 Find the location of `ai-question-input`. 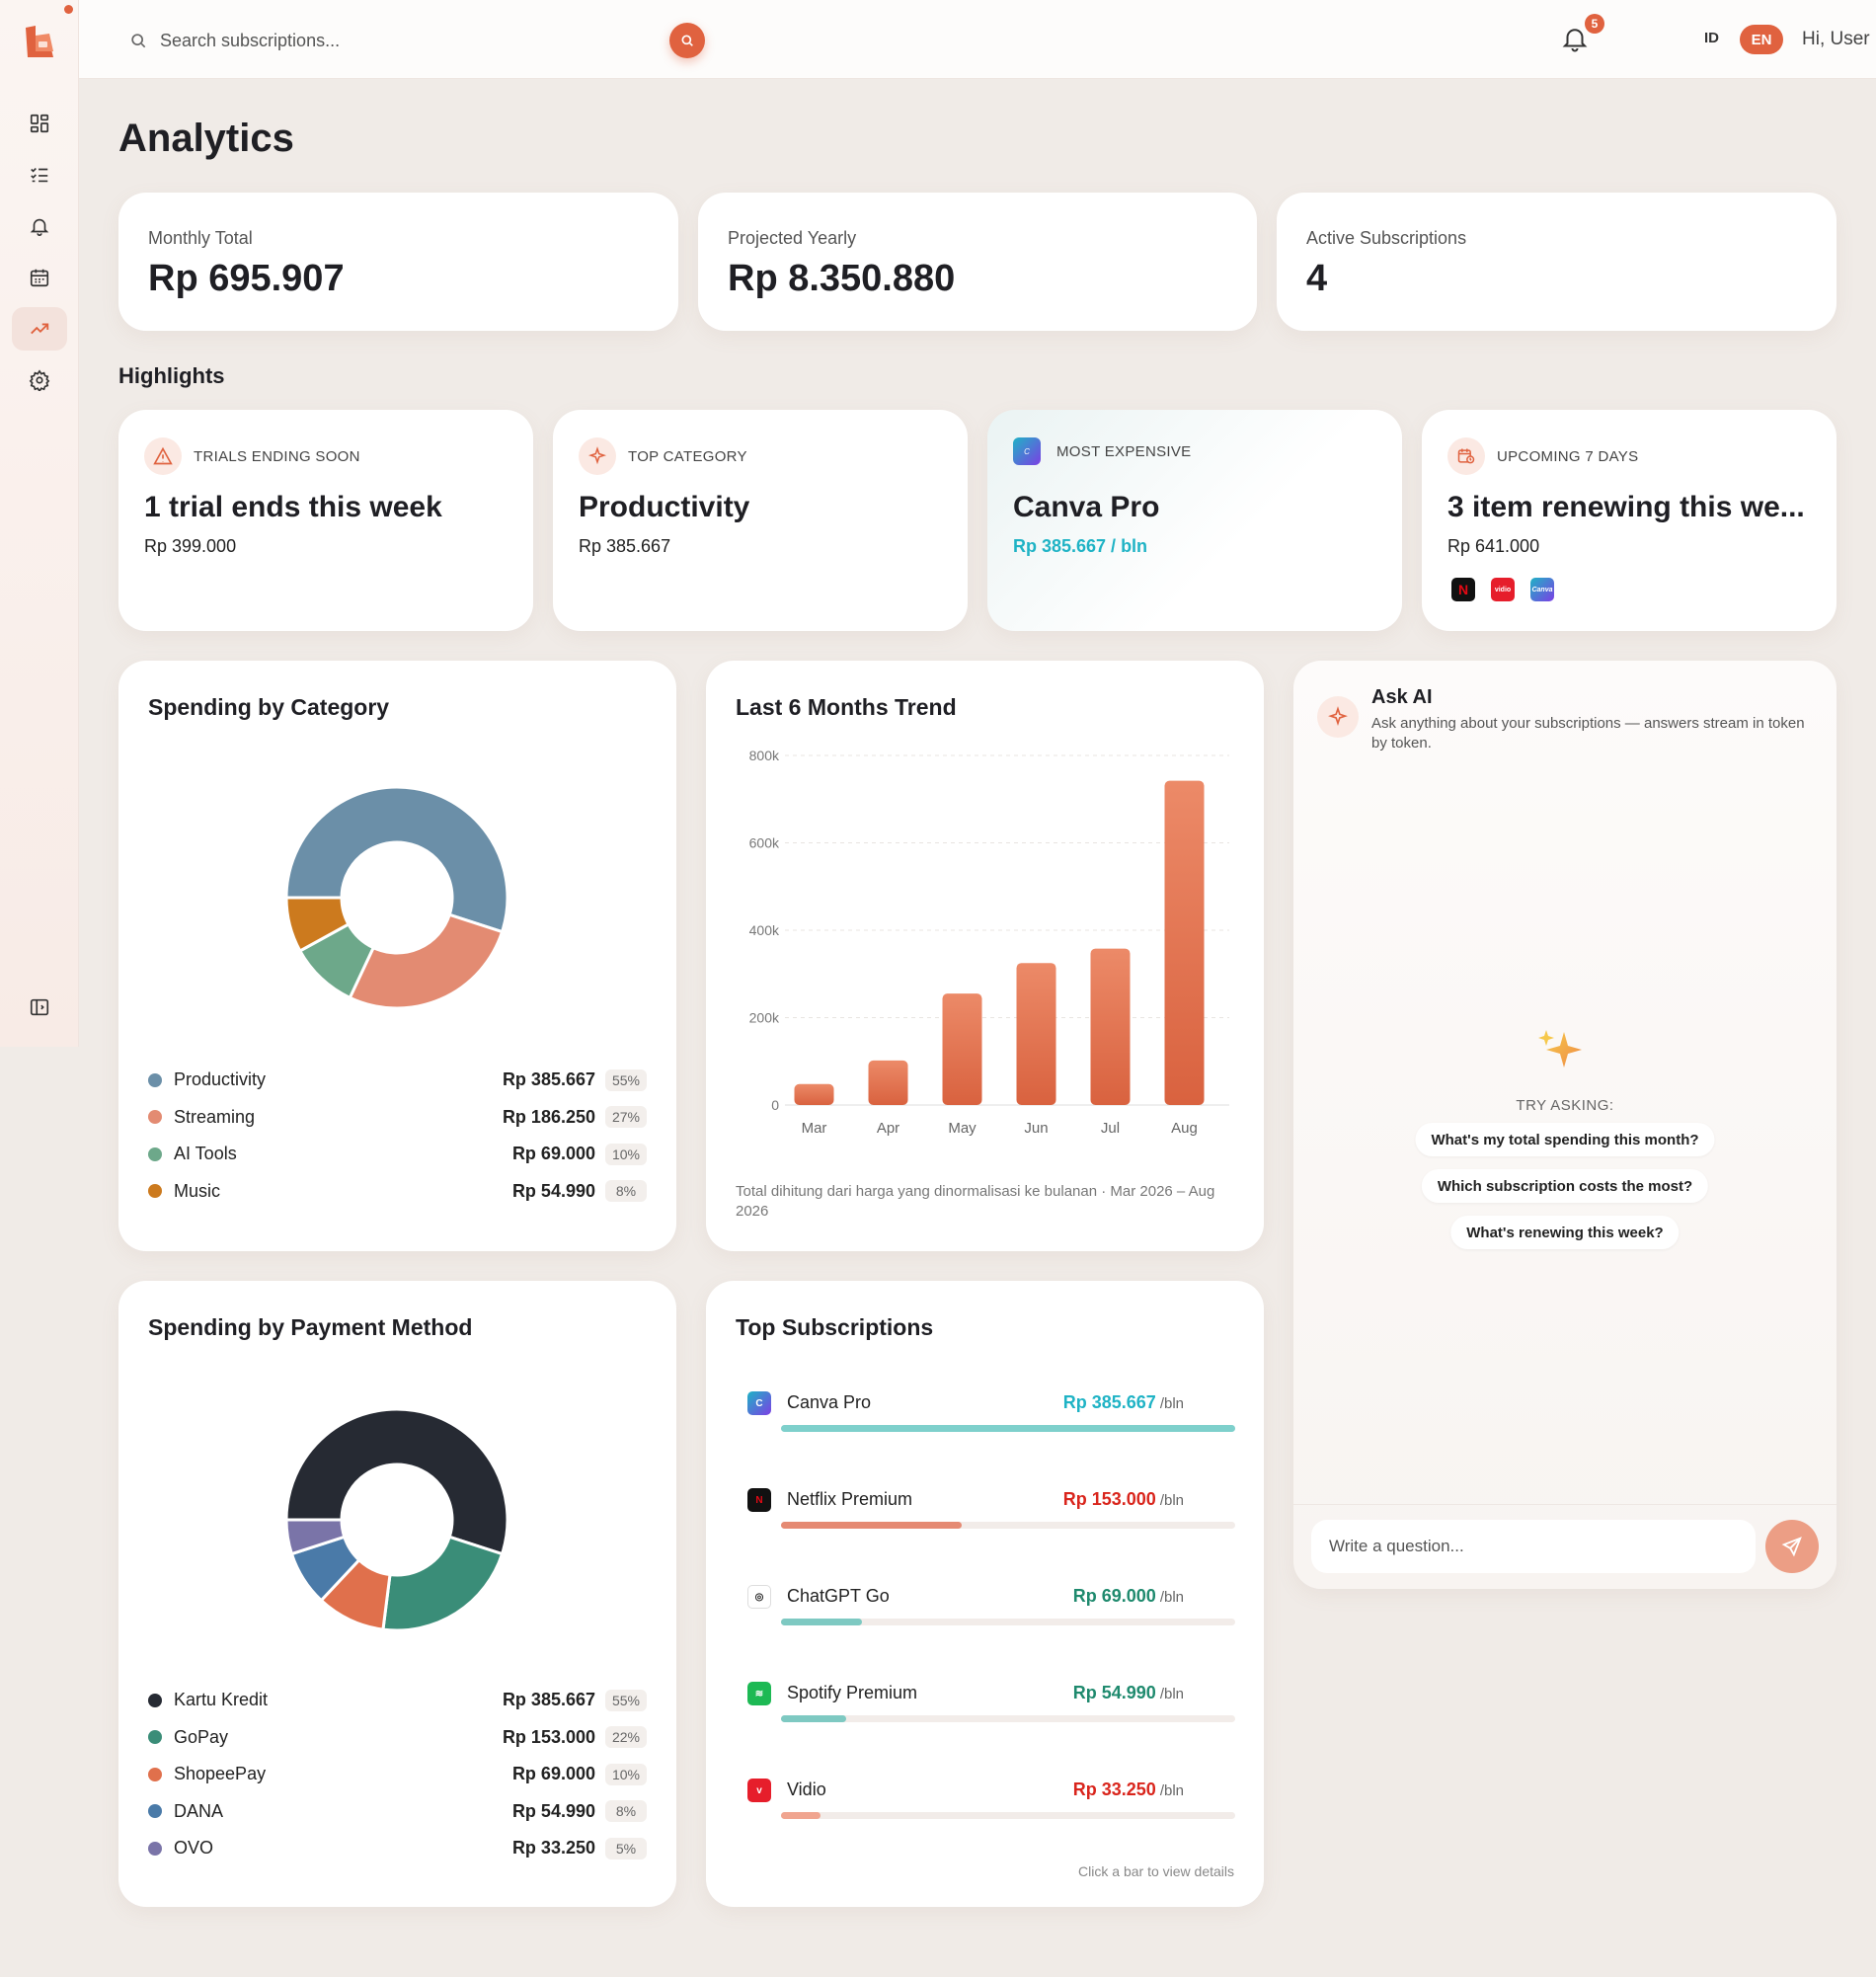

ai-question-input is located at coordinates (1534, 1546).